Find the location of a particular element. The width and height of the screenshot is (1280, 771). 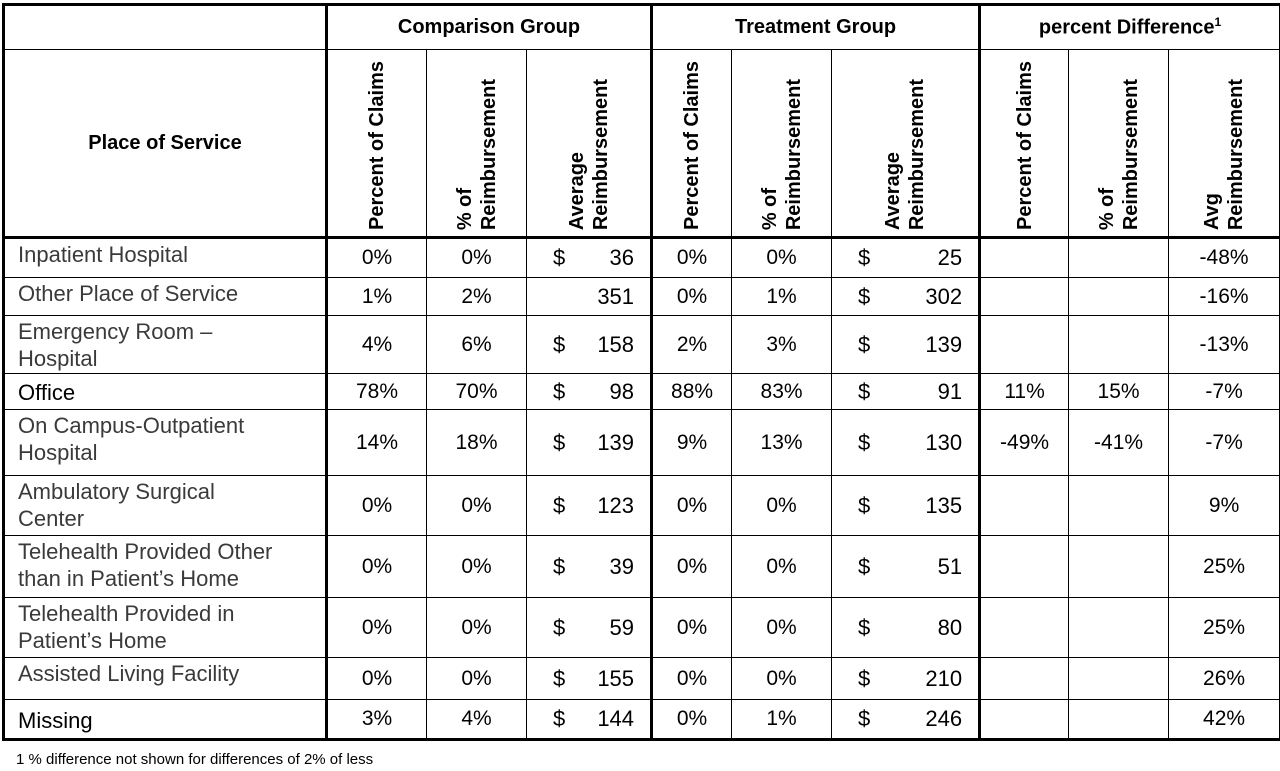

c-reimb-cell: 6% is located at coordinates (476, 344).